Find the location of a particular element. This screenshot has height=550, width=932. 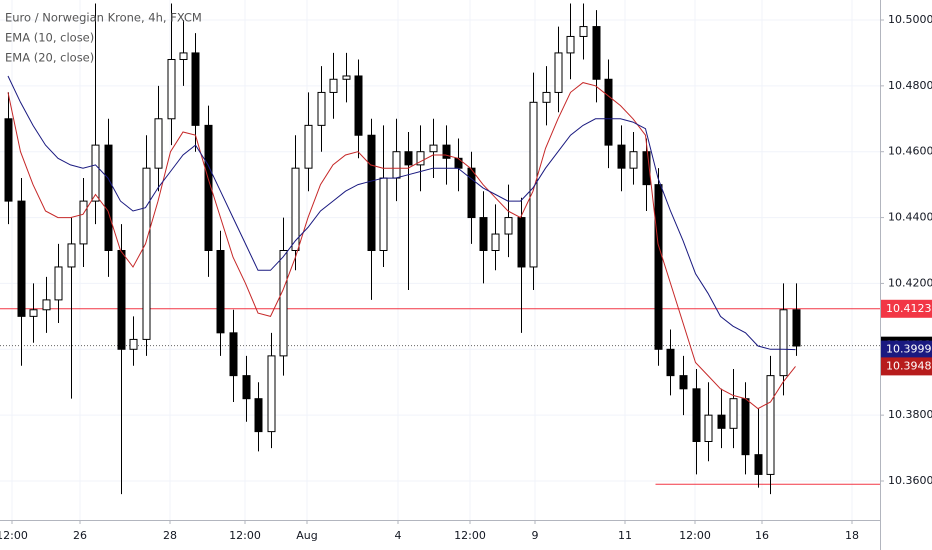

x-tick-label: 28 is located at coordinates (170, 535).